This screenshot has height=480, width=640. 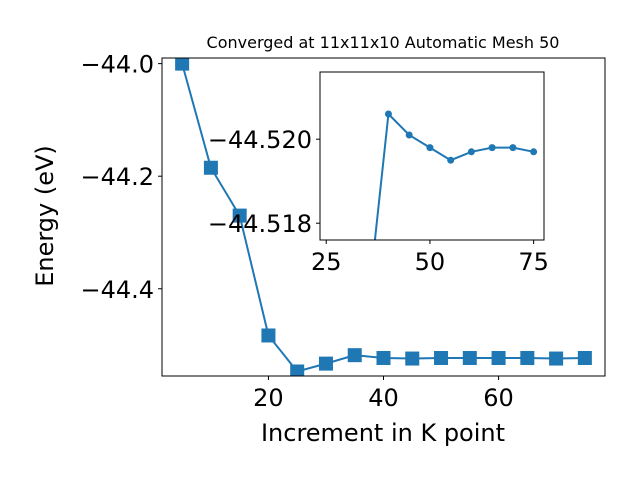 What do you see at coordinates (326, 262) in the screenshot?
I see `inset-x-tick-label: 25` at bounding box center [326, 262].